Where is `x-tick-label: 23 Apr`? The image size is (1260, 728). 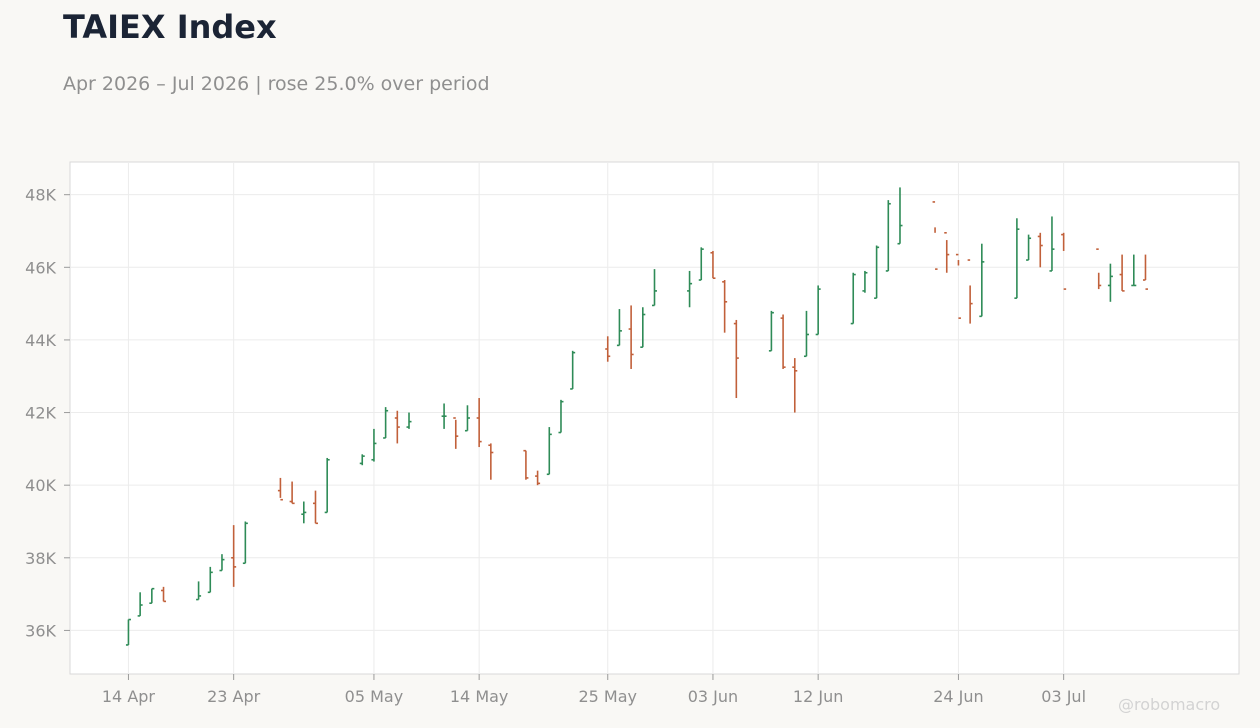
x-tick-label: 23 Apr is located at coordinates (234, 696).